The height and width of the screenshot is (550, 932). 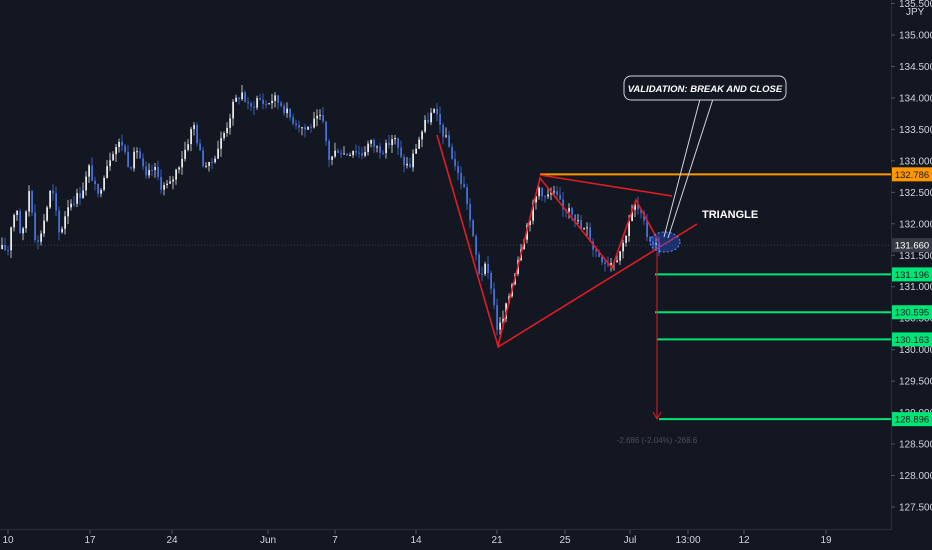 I want to click on triangle-lower-line, so click(x=597, y=285).